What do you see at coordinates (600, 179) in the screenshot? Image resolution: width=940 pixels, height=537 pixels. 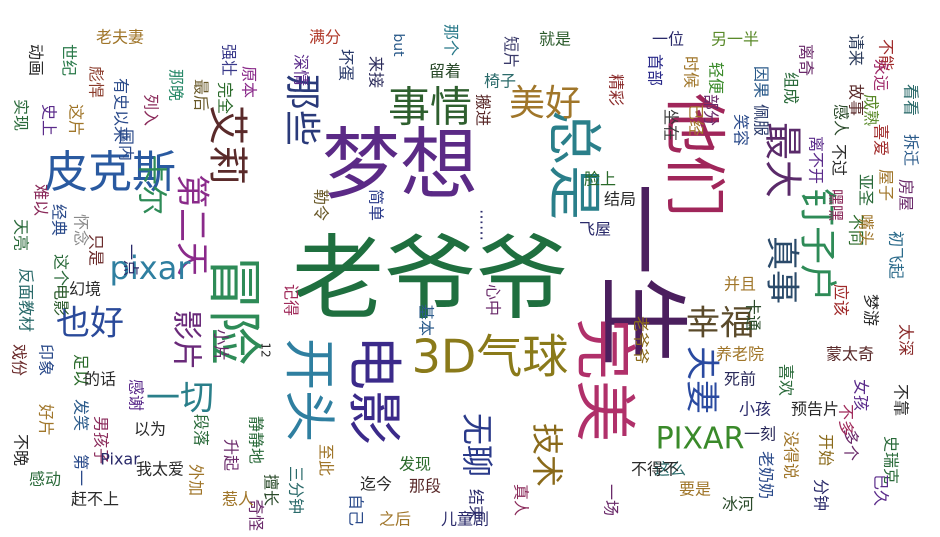 I see `cloud-word: 脸上` at bounding box center [600, 179].